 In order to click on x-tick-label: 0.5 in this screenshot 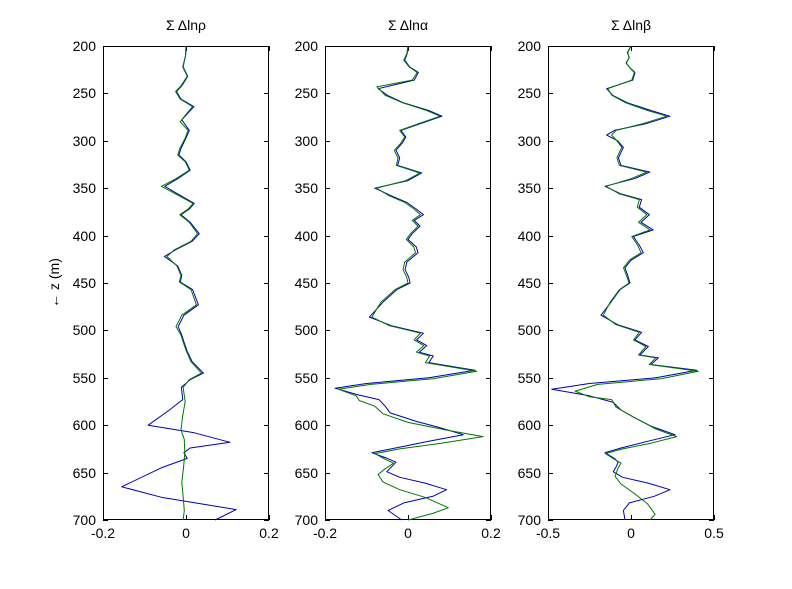, I will do `click(714, 533)`.